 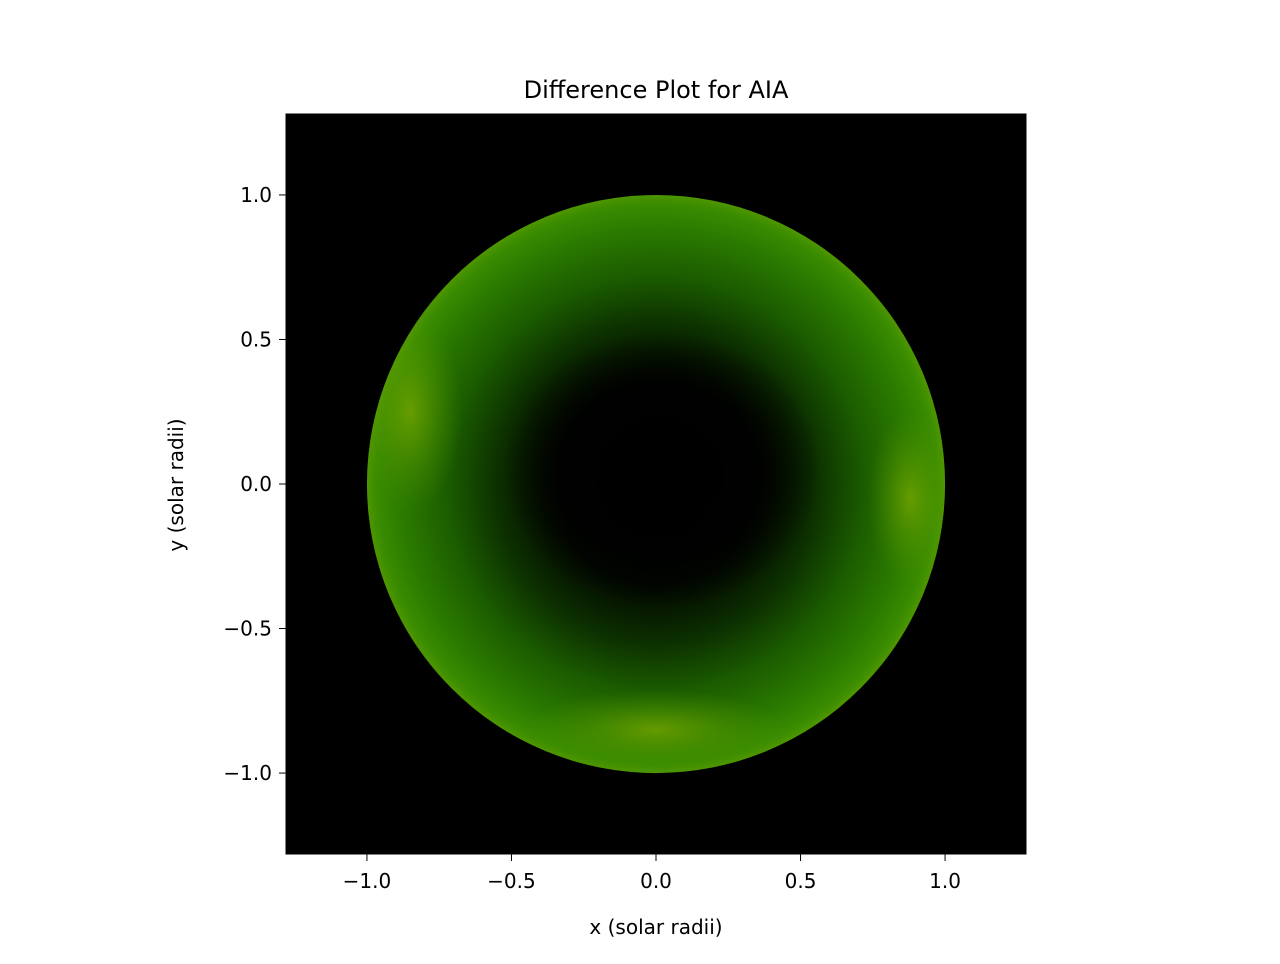 I want to click on y-axis-ticks: −1.0 −0.5 0.0 0.5 1.0, so click(x=254, y=484).